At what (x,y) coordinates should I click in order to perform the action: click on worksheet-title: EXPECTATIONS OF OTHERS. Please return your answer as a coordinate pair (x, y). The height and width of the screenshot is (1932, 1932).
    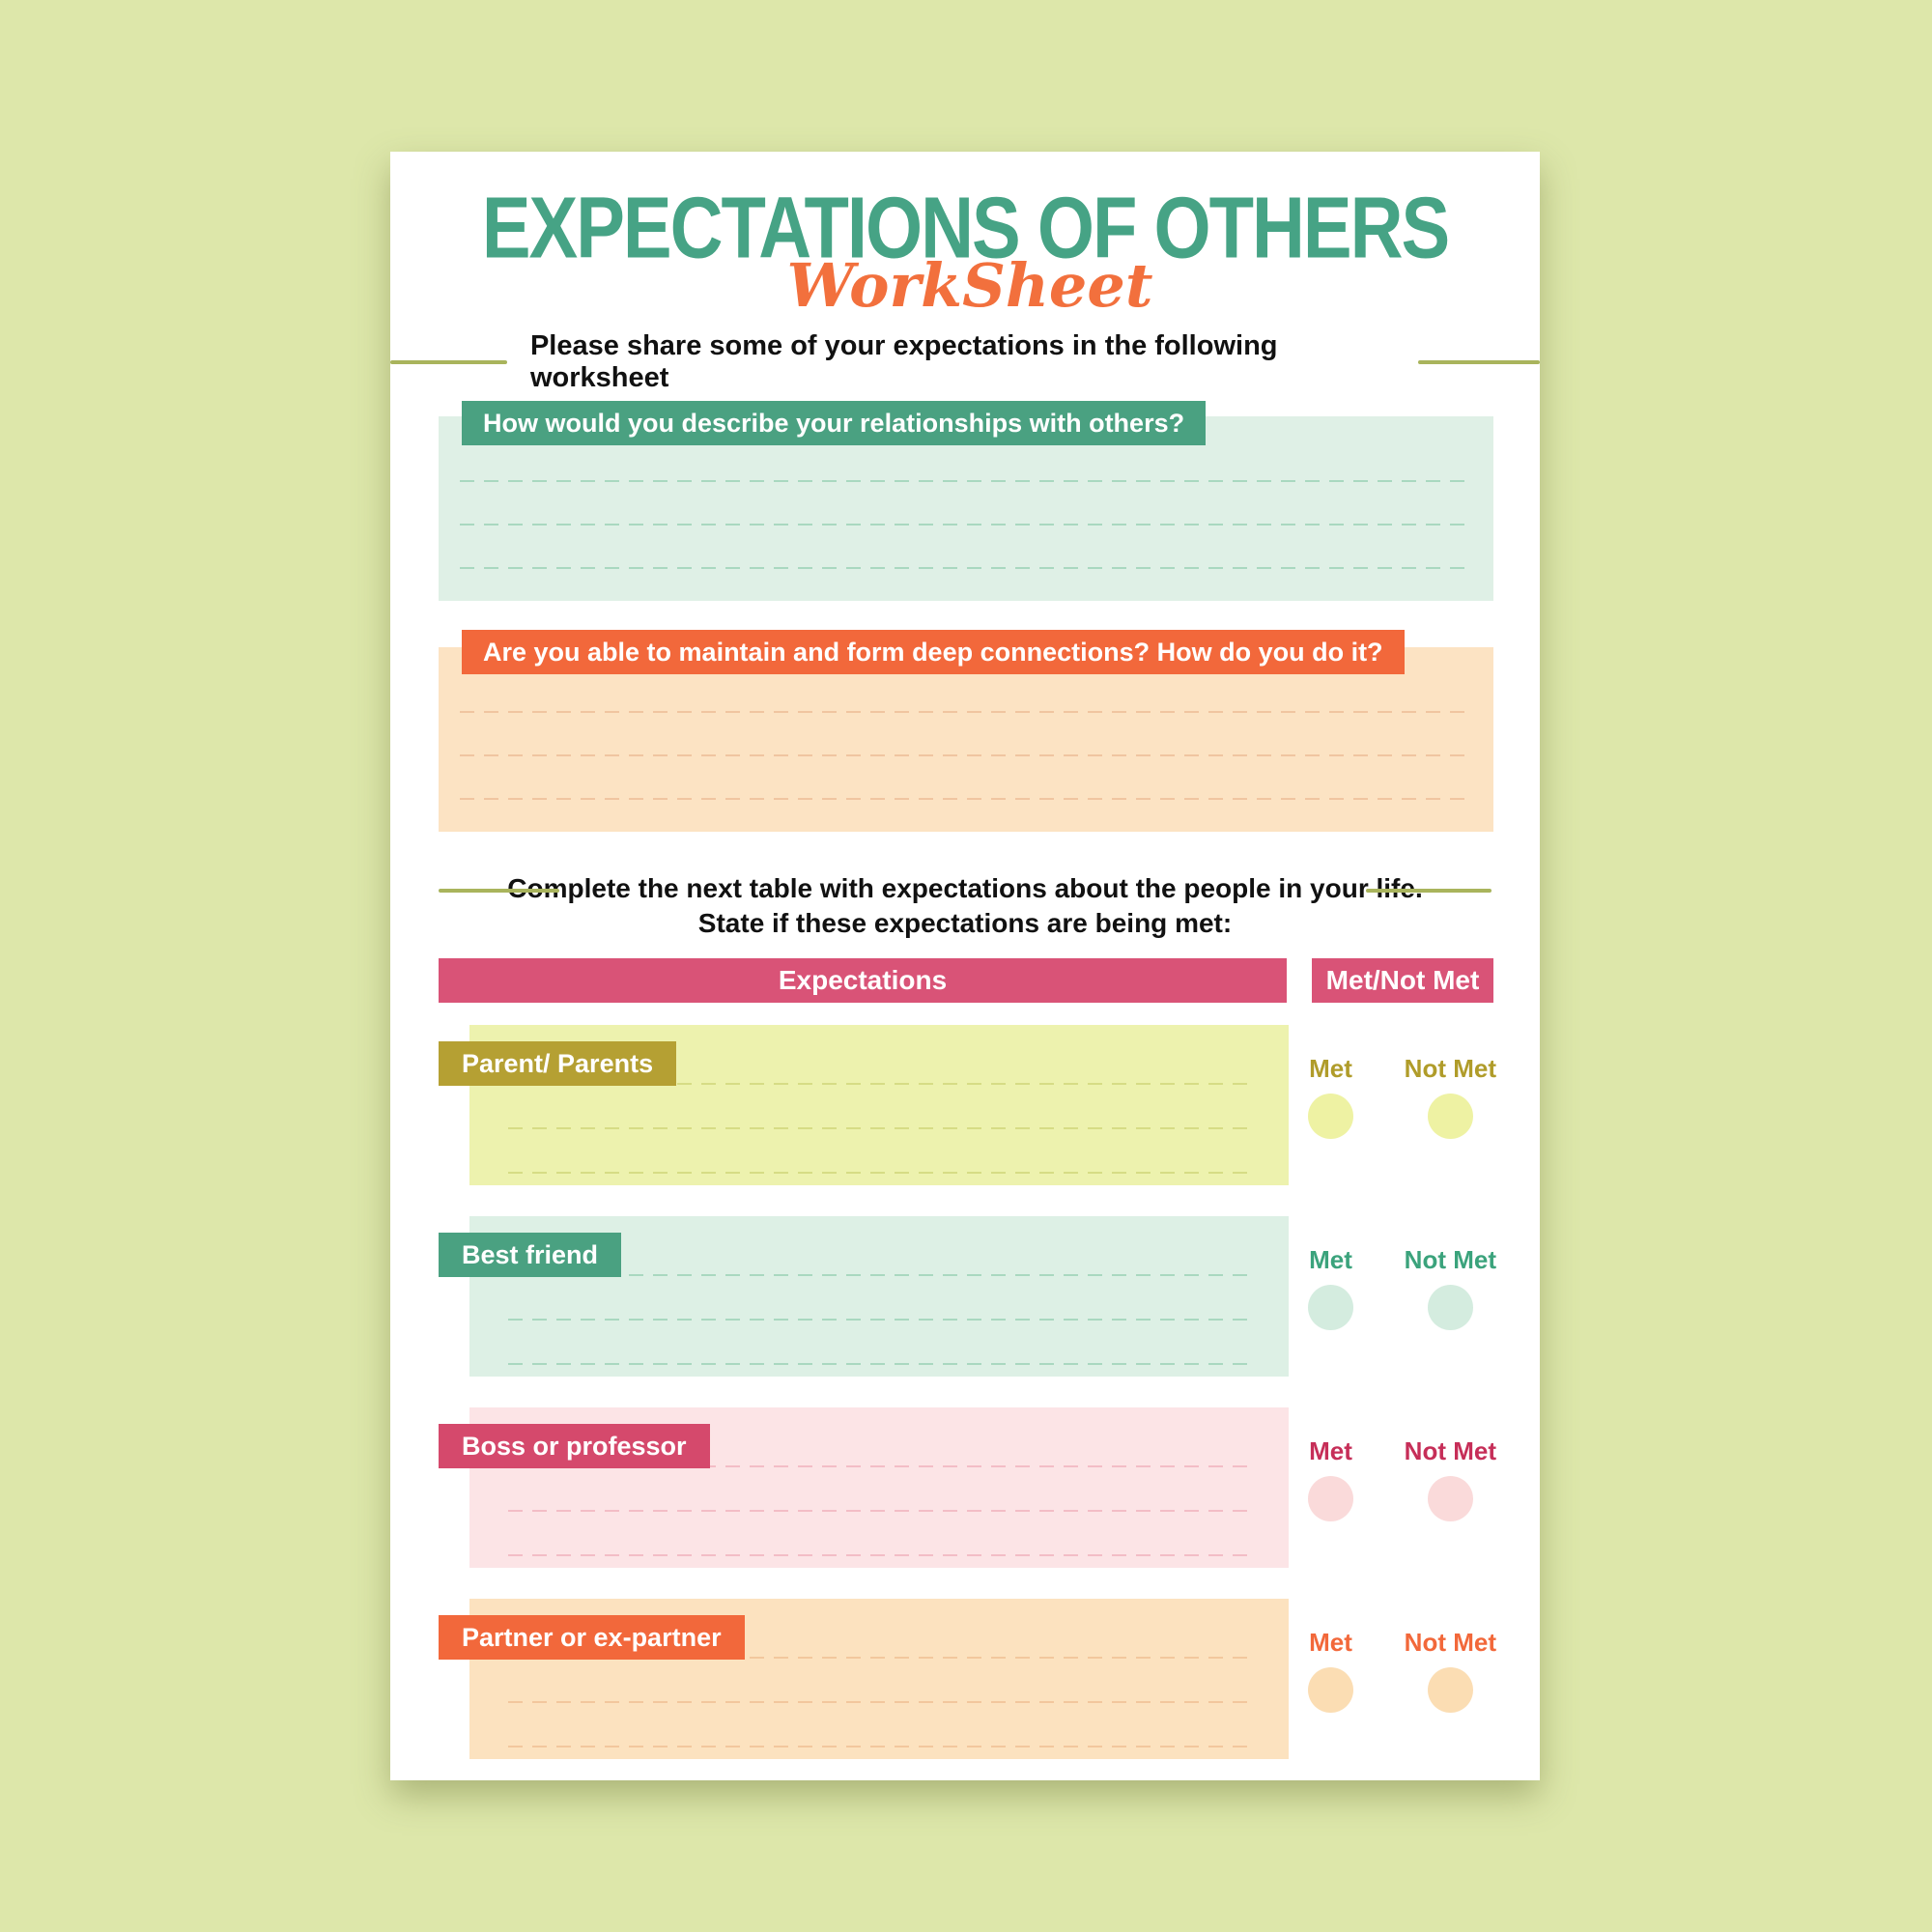
    Looking at the image, I should click on (965, 228).